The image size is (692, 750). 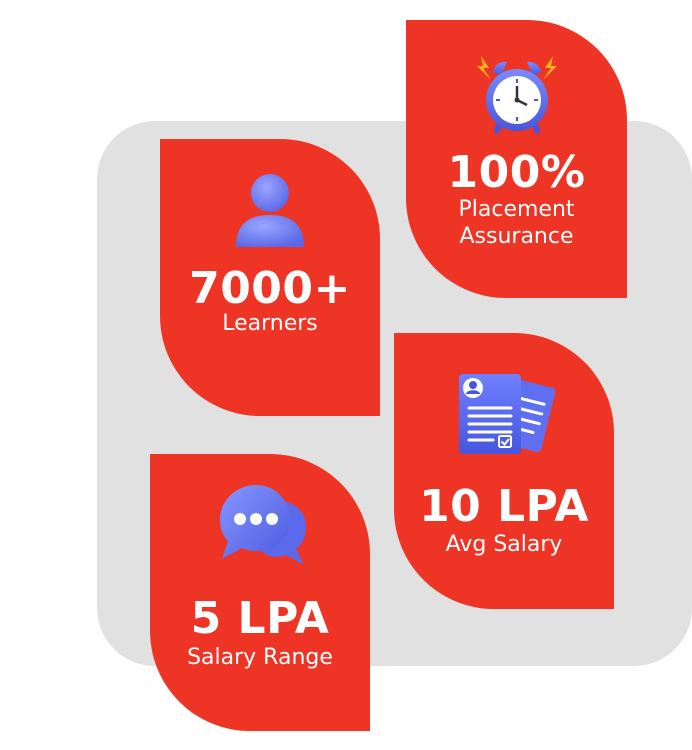 What do you see at coordinates (260, 592) in the screenshot?
I see `stat-card-salary-range: 5 LPA Salary Range` at bounding box center [260, 592].